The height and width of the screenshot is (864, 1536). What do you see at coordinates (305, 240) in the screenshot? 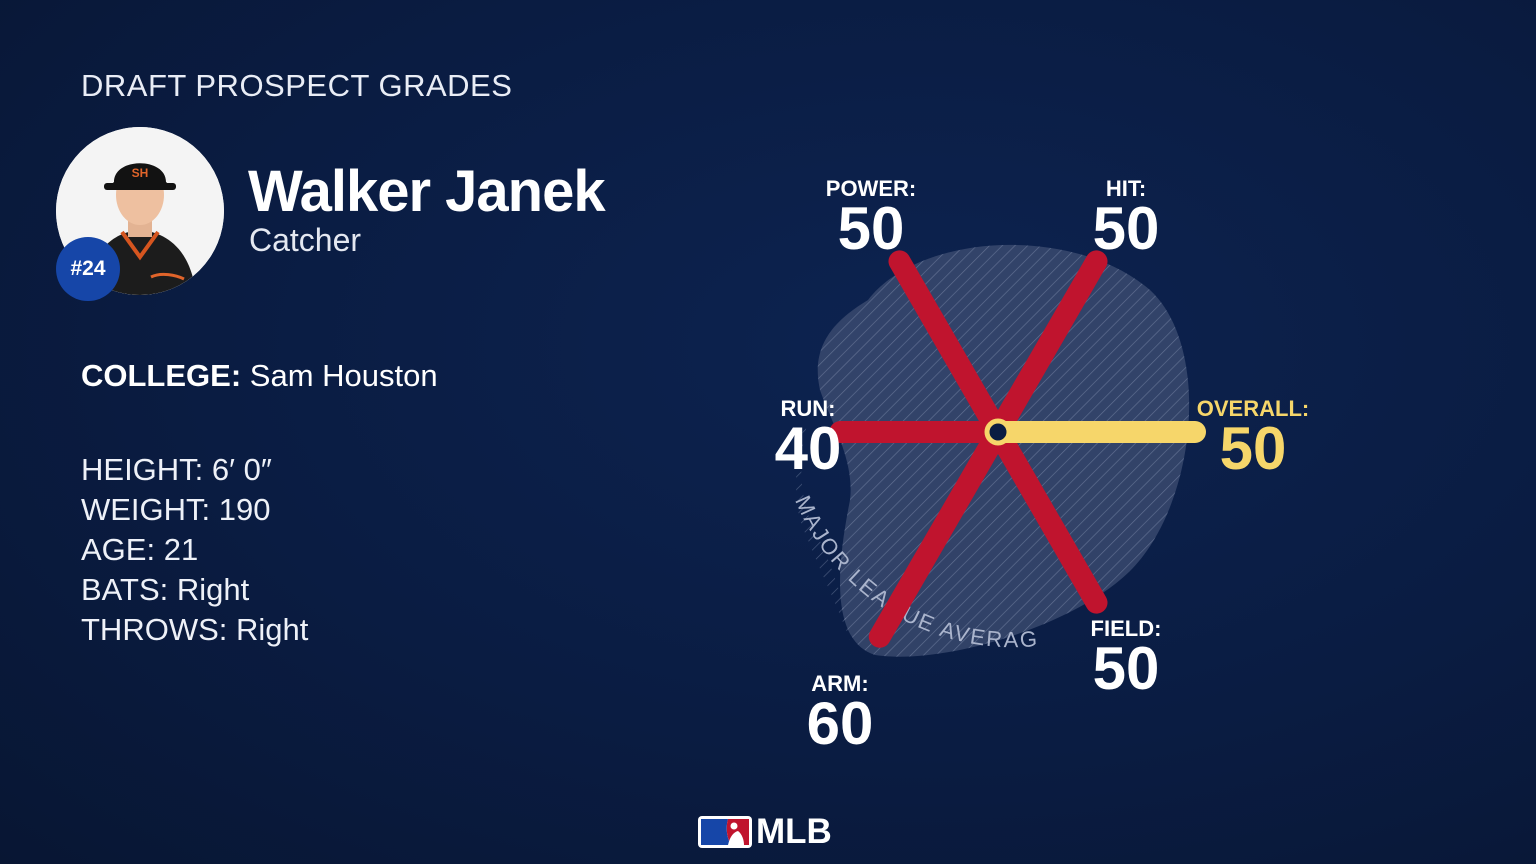
I see `player-position: Catcher` at bounding box center [305, 240].